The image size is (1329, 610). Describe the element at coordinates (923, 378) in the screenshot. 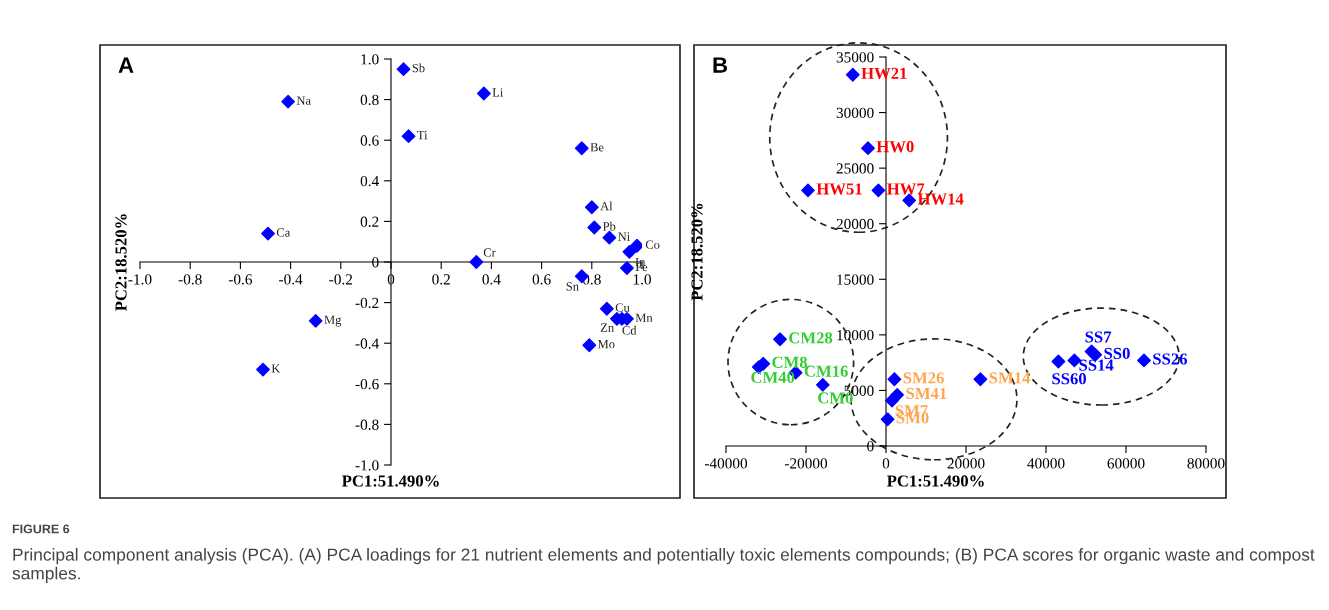

I see `data-label: SM26` at that location.